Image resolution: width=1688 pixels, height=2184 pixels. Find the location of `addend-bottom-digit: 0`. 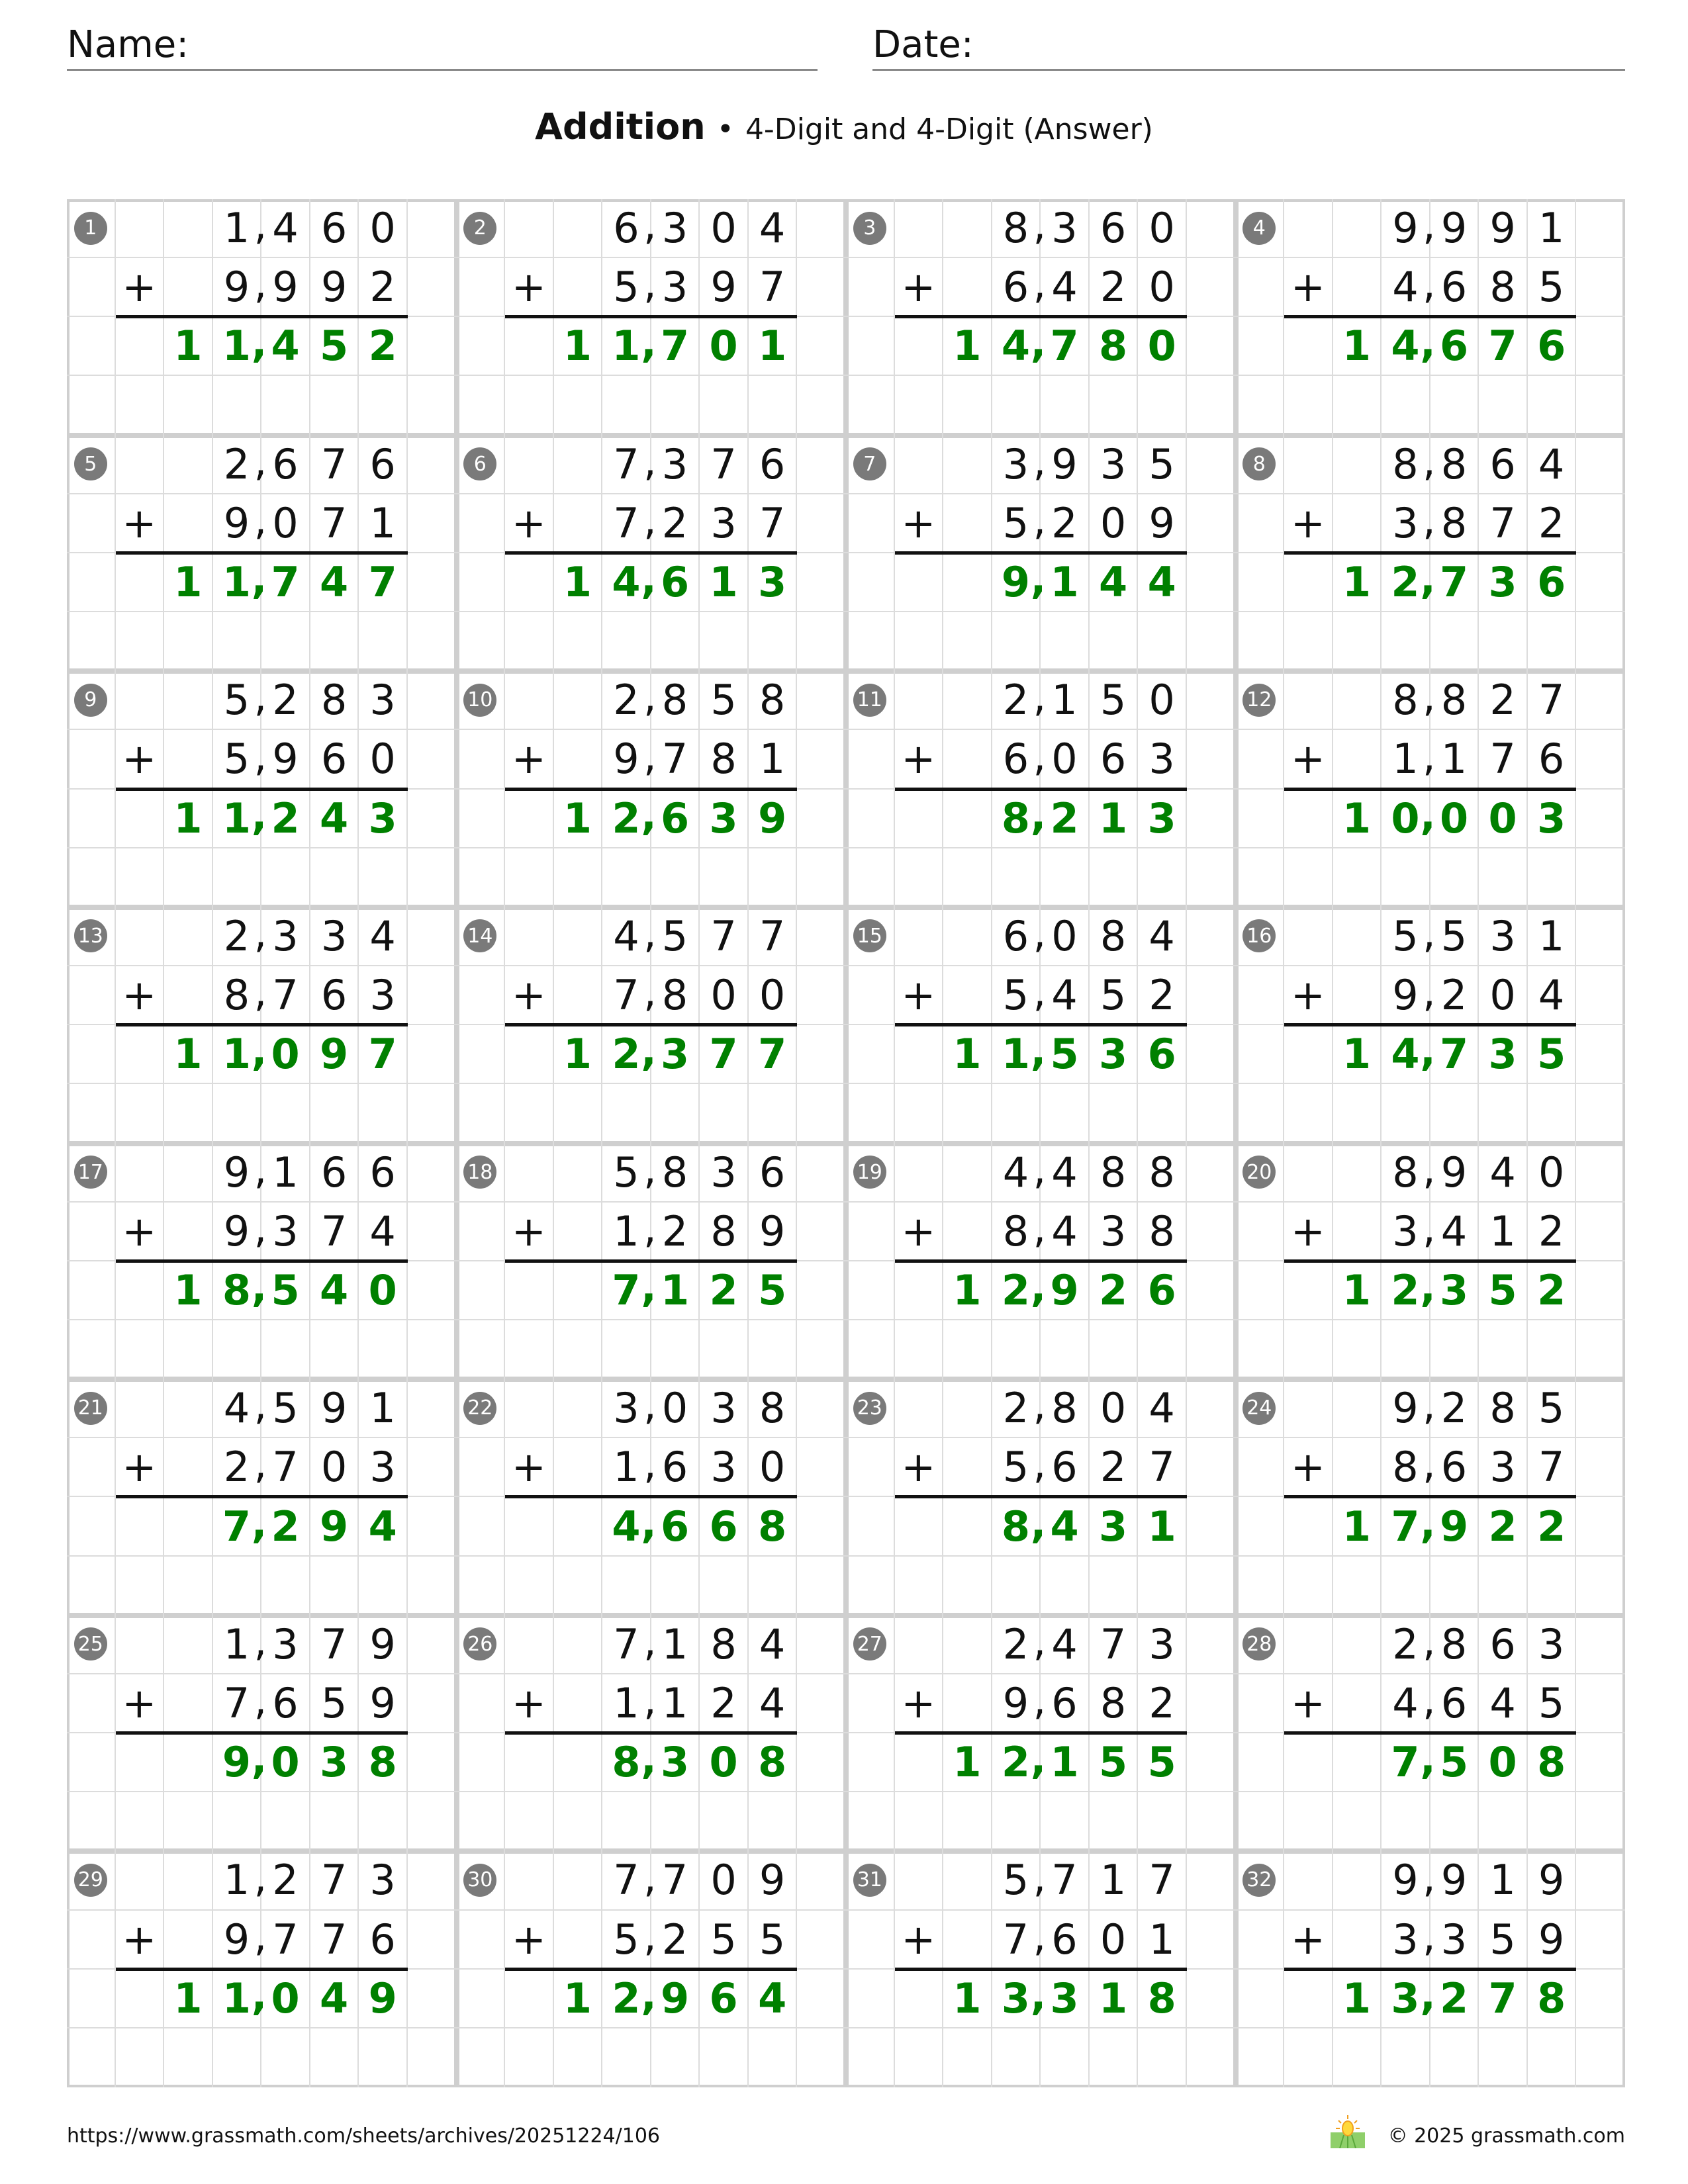

addend-bottom-digit: 0 is located at coordinates (724, 996).